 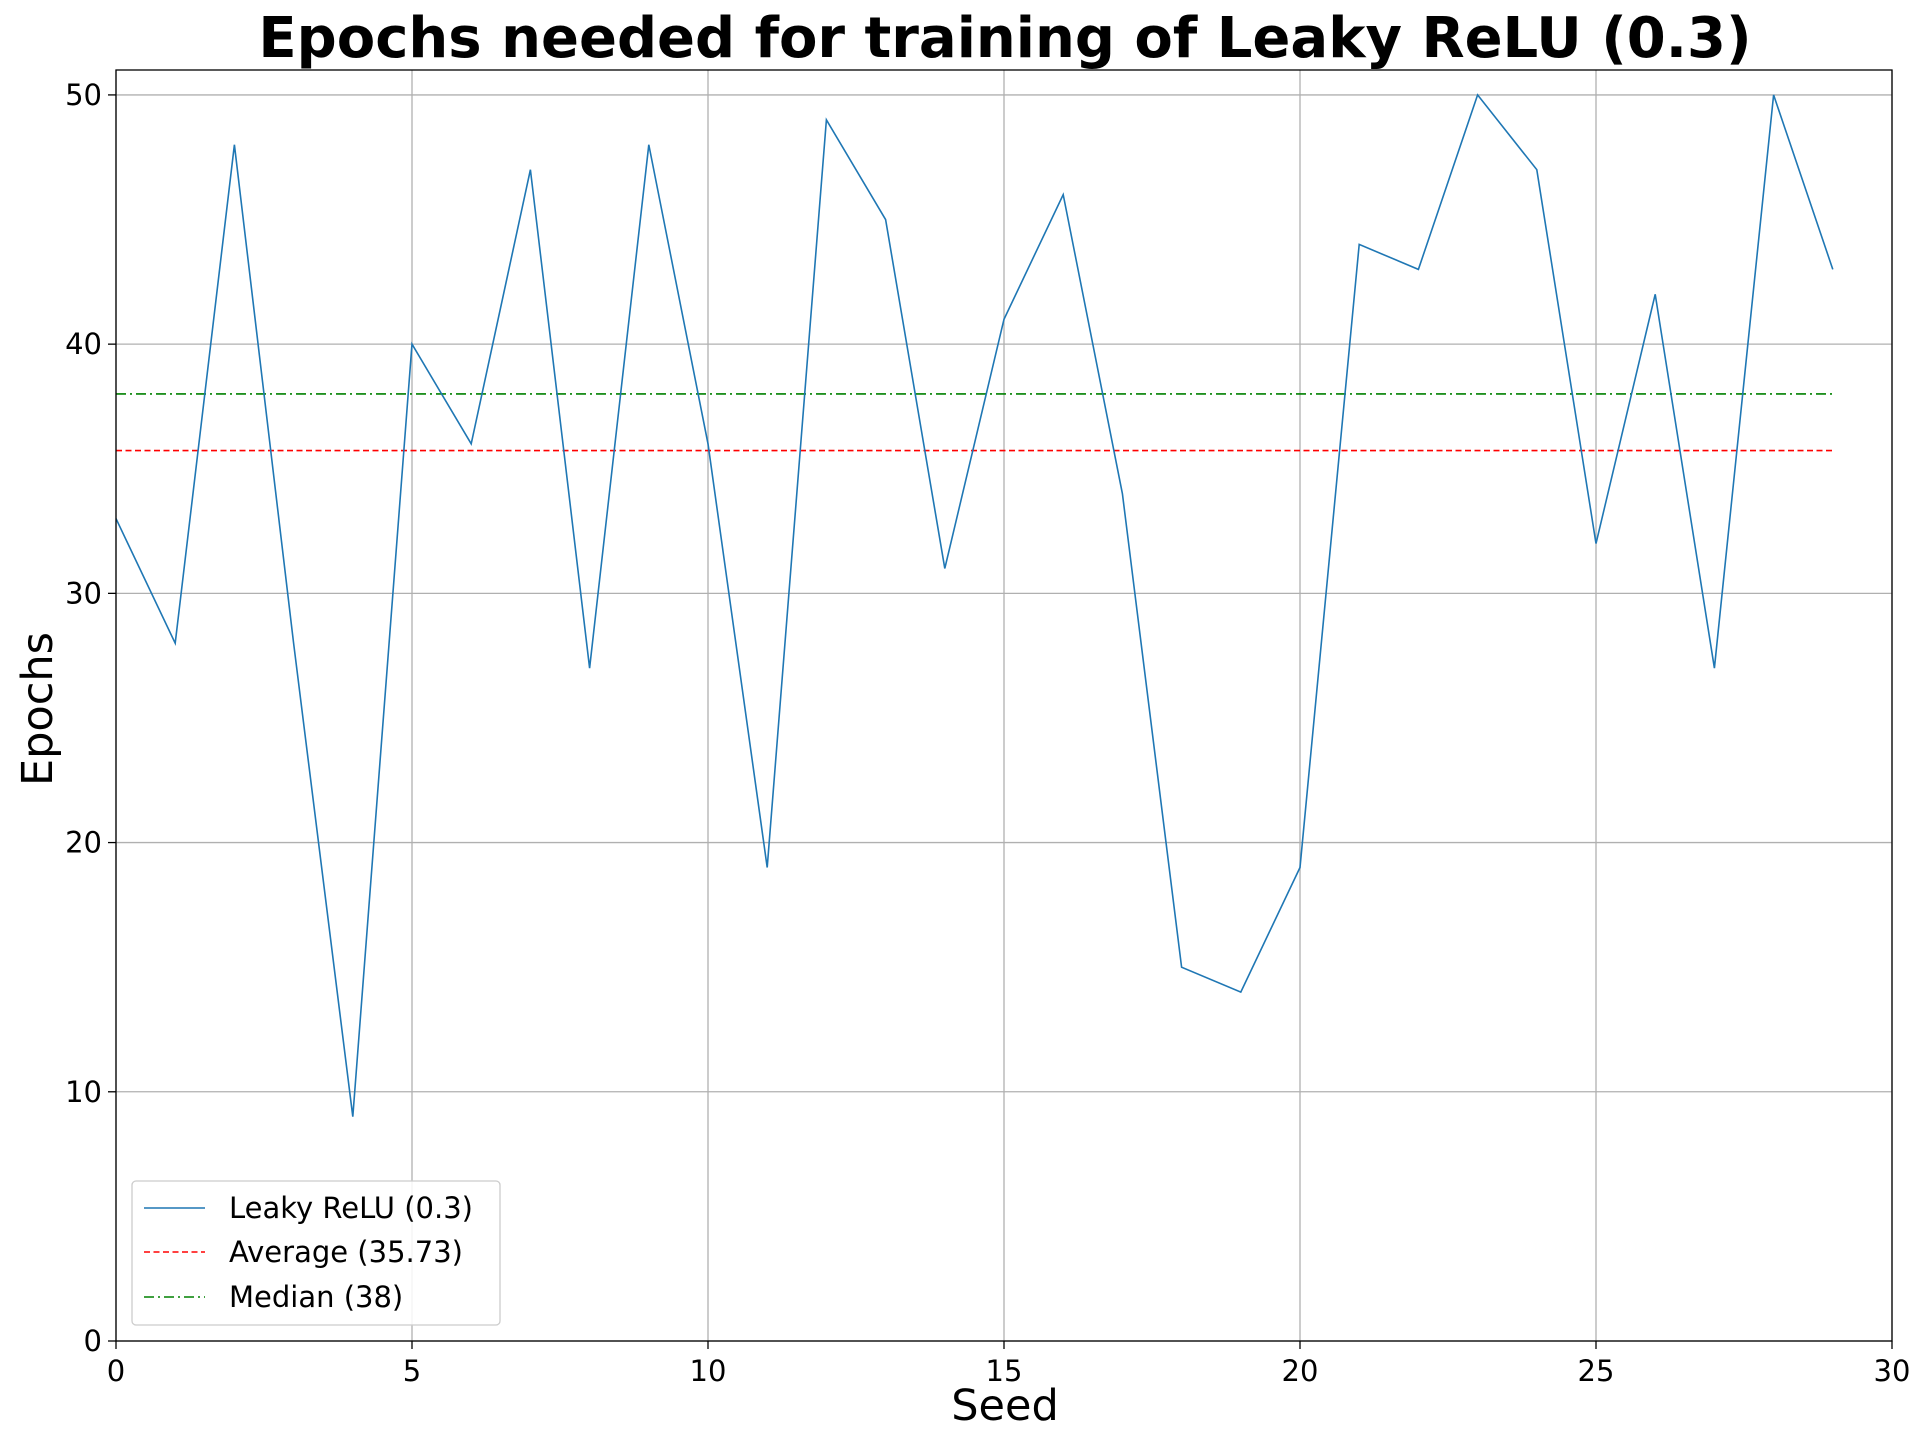 What do you see at coordinates (83, 1092) in the screenshot?
I see `y-tick-label: 10` at bounding box center [83, 1092].